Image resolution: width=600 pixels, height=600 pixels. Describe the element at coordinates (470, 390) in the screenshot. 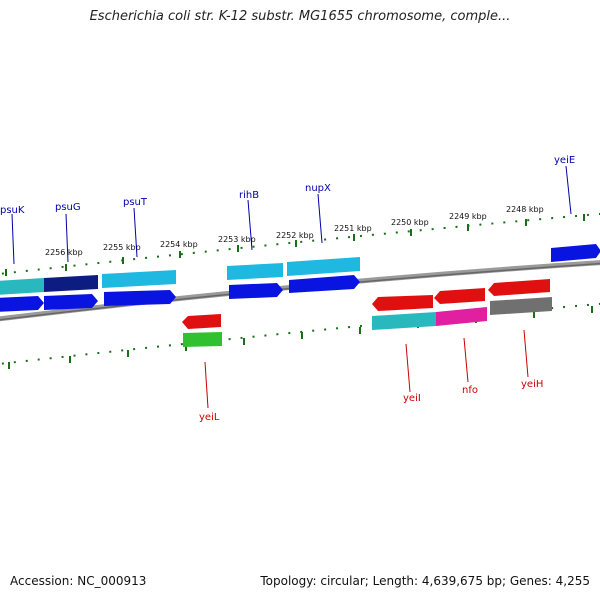

I see `gene-label-nfo: nfo` at that location.